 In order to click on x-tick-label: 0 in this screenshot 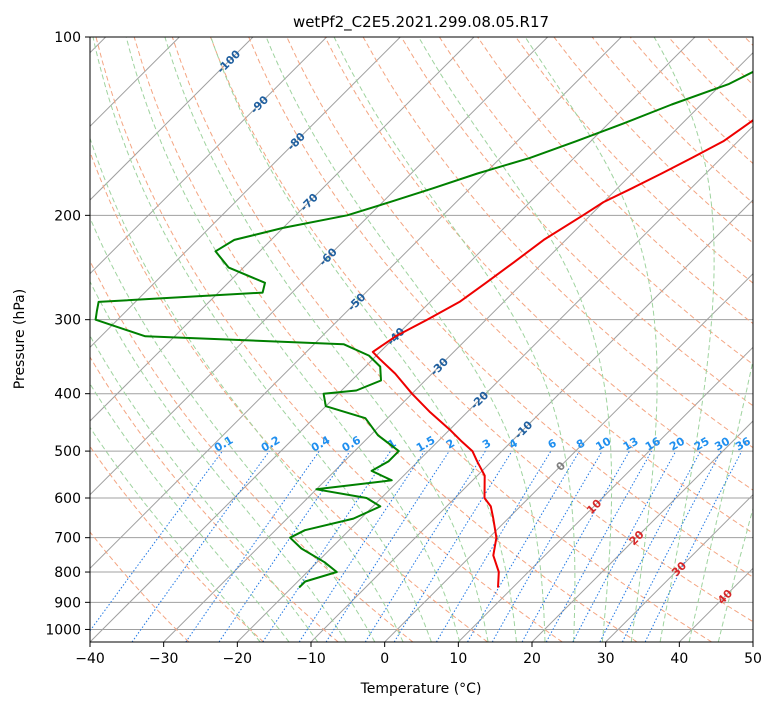, I will do `click(384, 659)`.